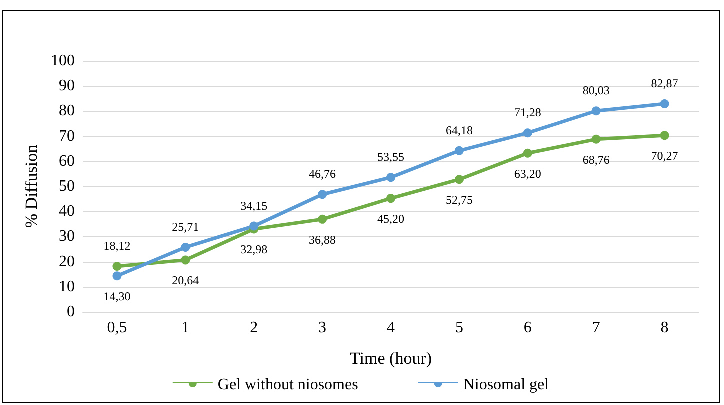 Image resolution: width=724 pixels, height=405 pixels. What do you see at coordinates (459, 328) in the screenshot?
I see `x-tick-label: 5` at bounding box center [459, 328].